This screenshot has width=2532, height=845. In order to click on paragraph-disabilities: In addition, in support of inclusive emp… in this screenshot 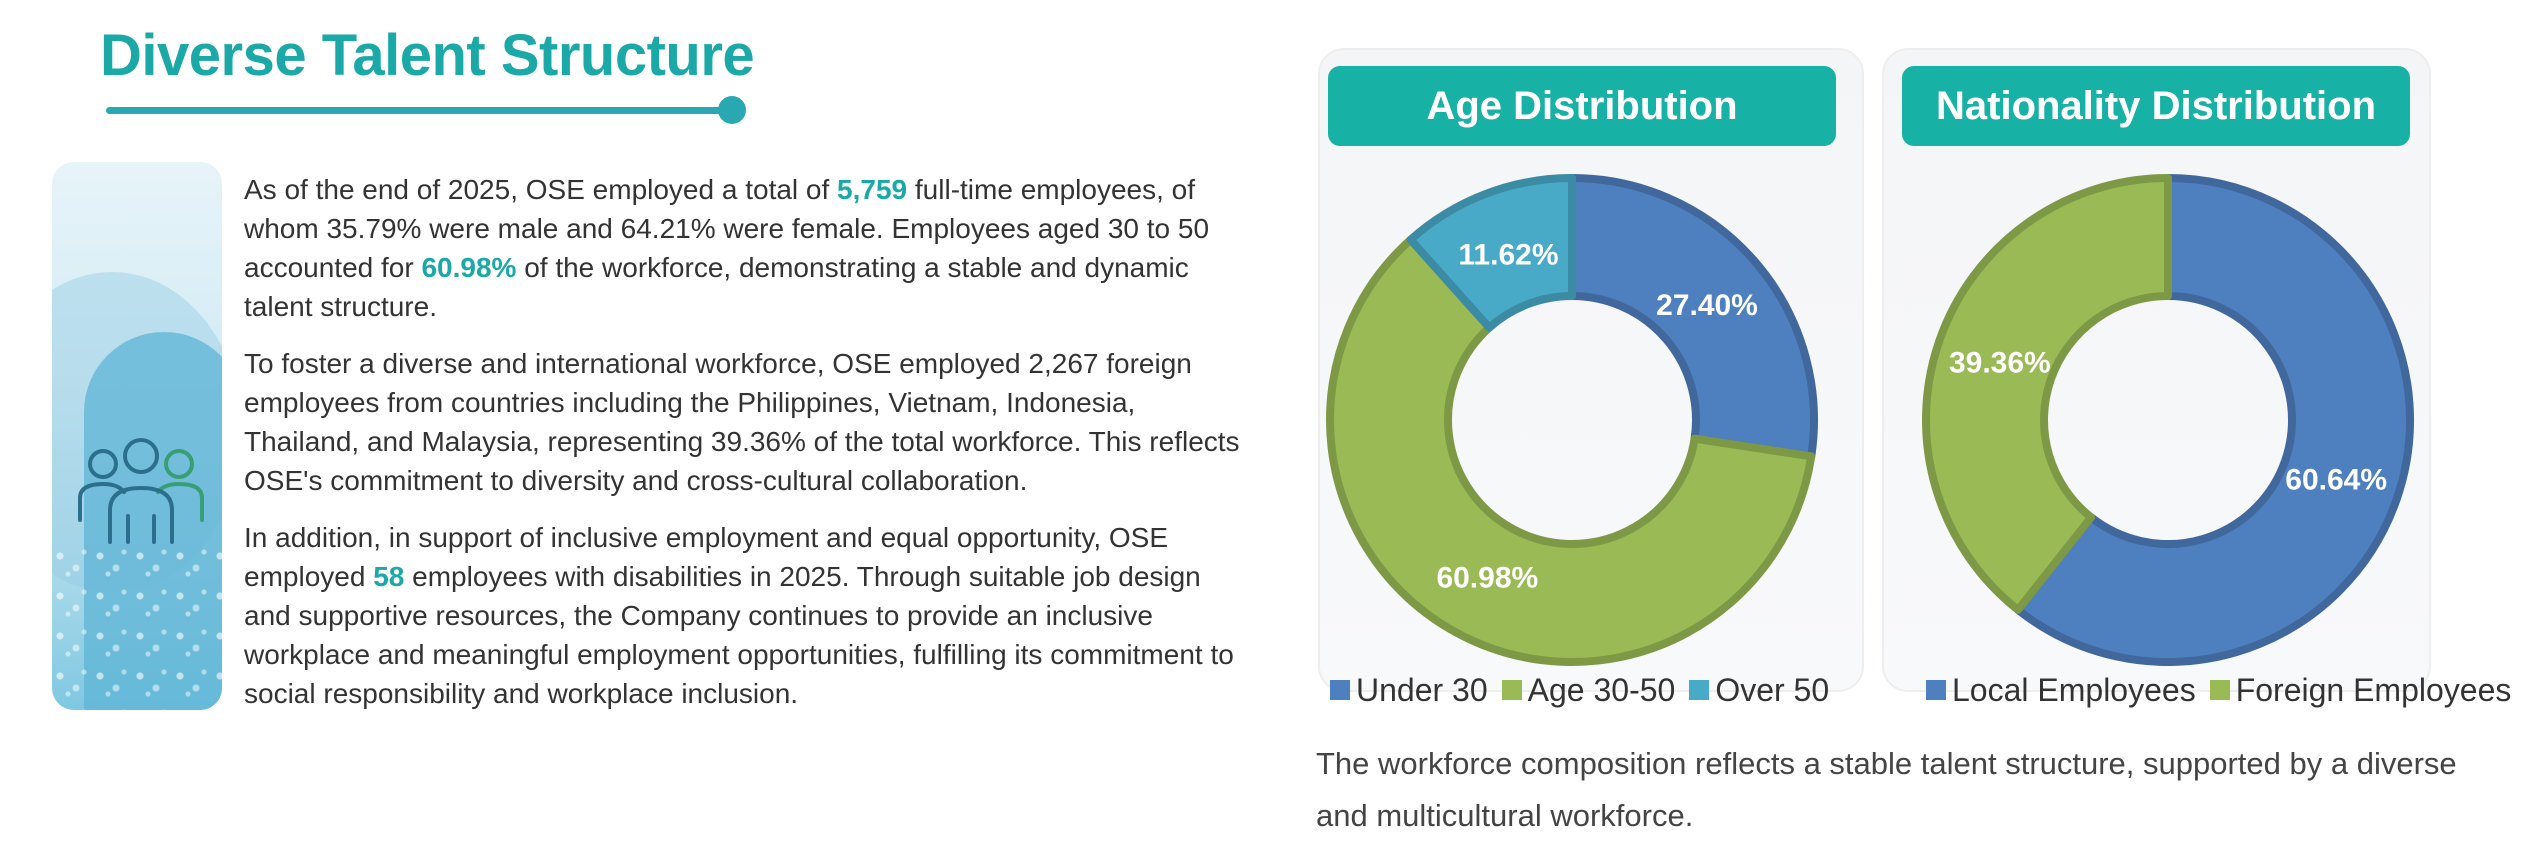, I will do `click(739, 615)`.